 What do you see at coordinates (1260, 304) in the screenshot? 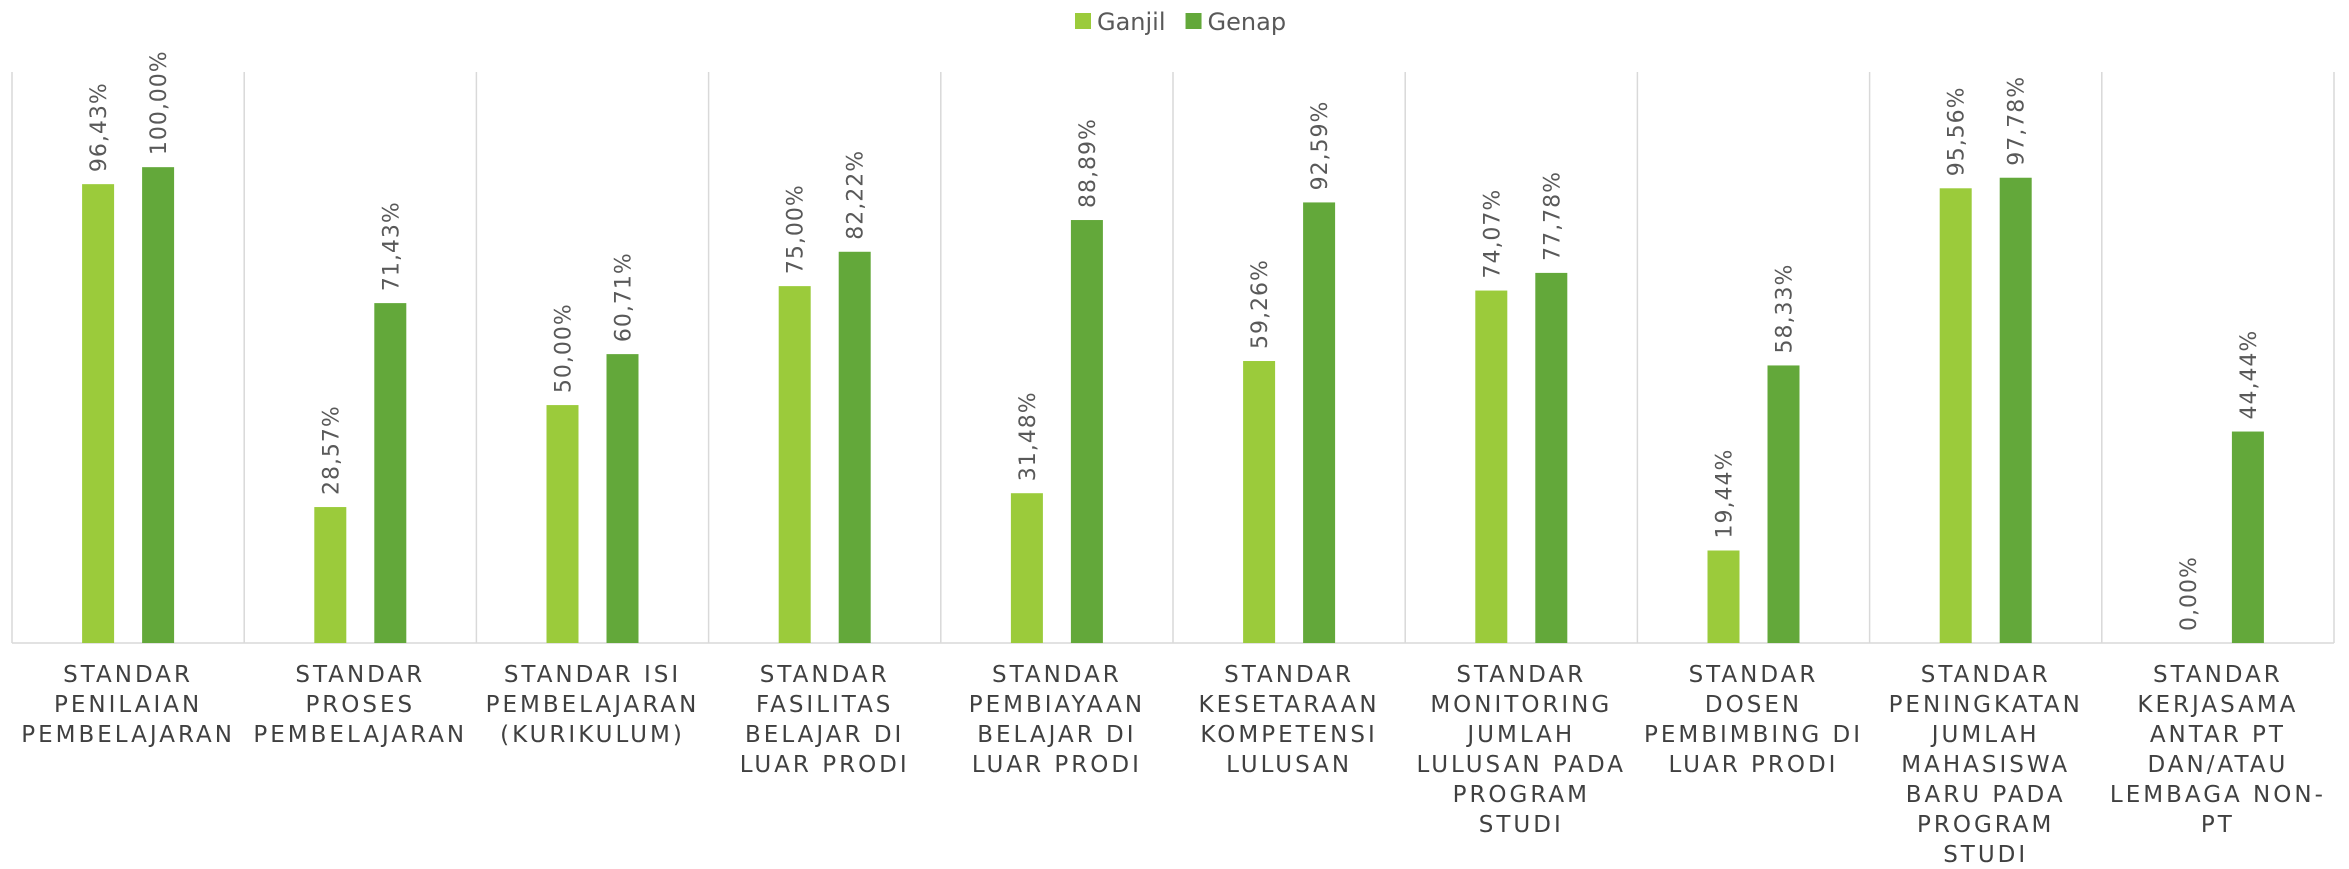
I see `data-label: 59,26%` at bounding box center [1260, 304].